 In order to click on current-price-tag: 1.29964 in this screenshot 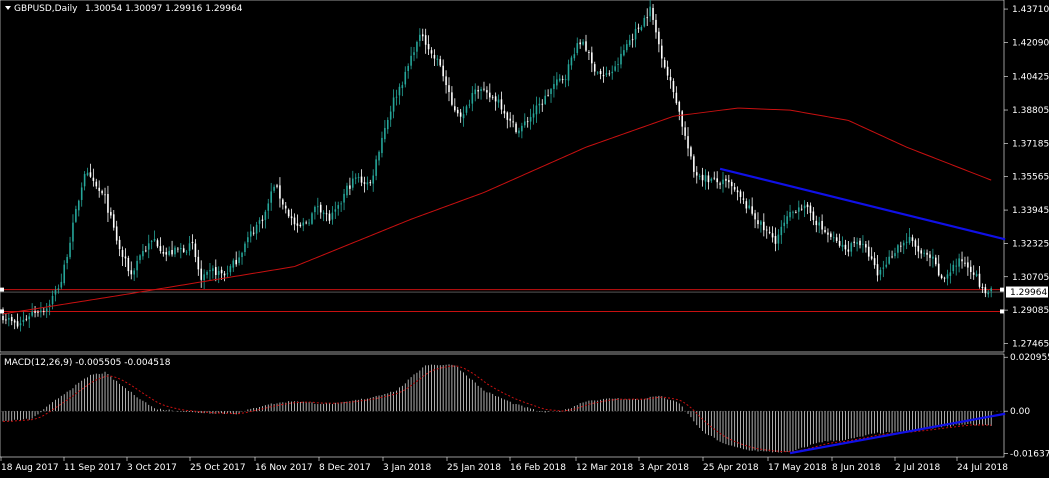, I will do `click(1027, 292)`.